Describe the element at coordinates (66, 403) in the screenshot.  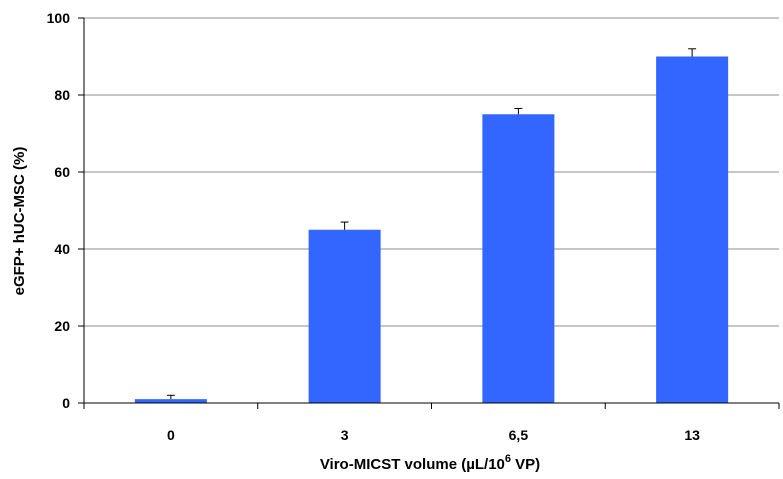
I see `y-tick-label-0: 0` at that location.